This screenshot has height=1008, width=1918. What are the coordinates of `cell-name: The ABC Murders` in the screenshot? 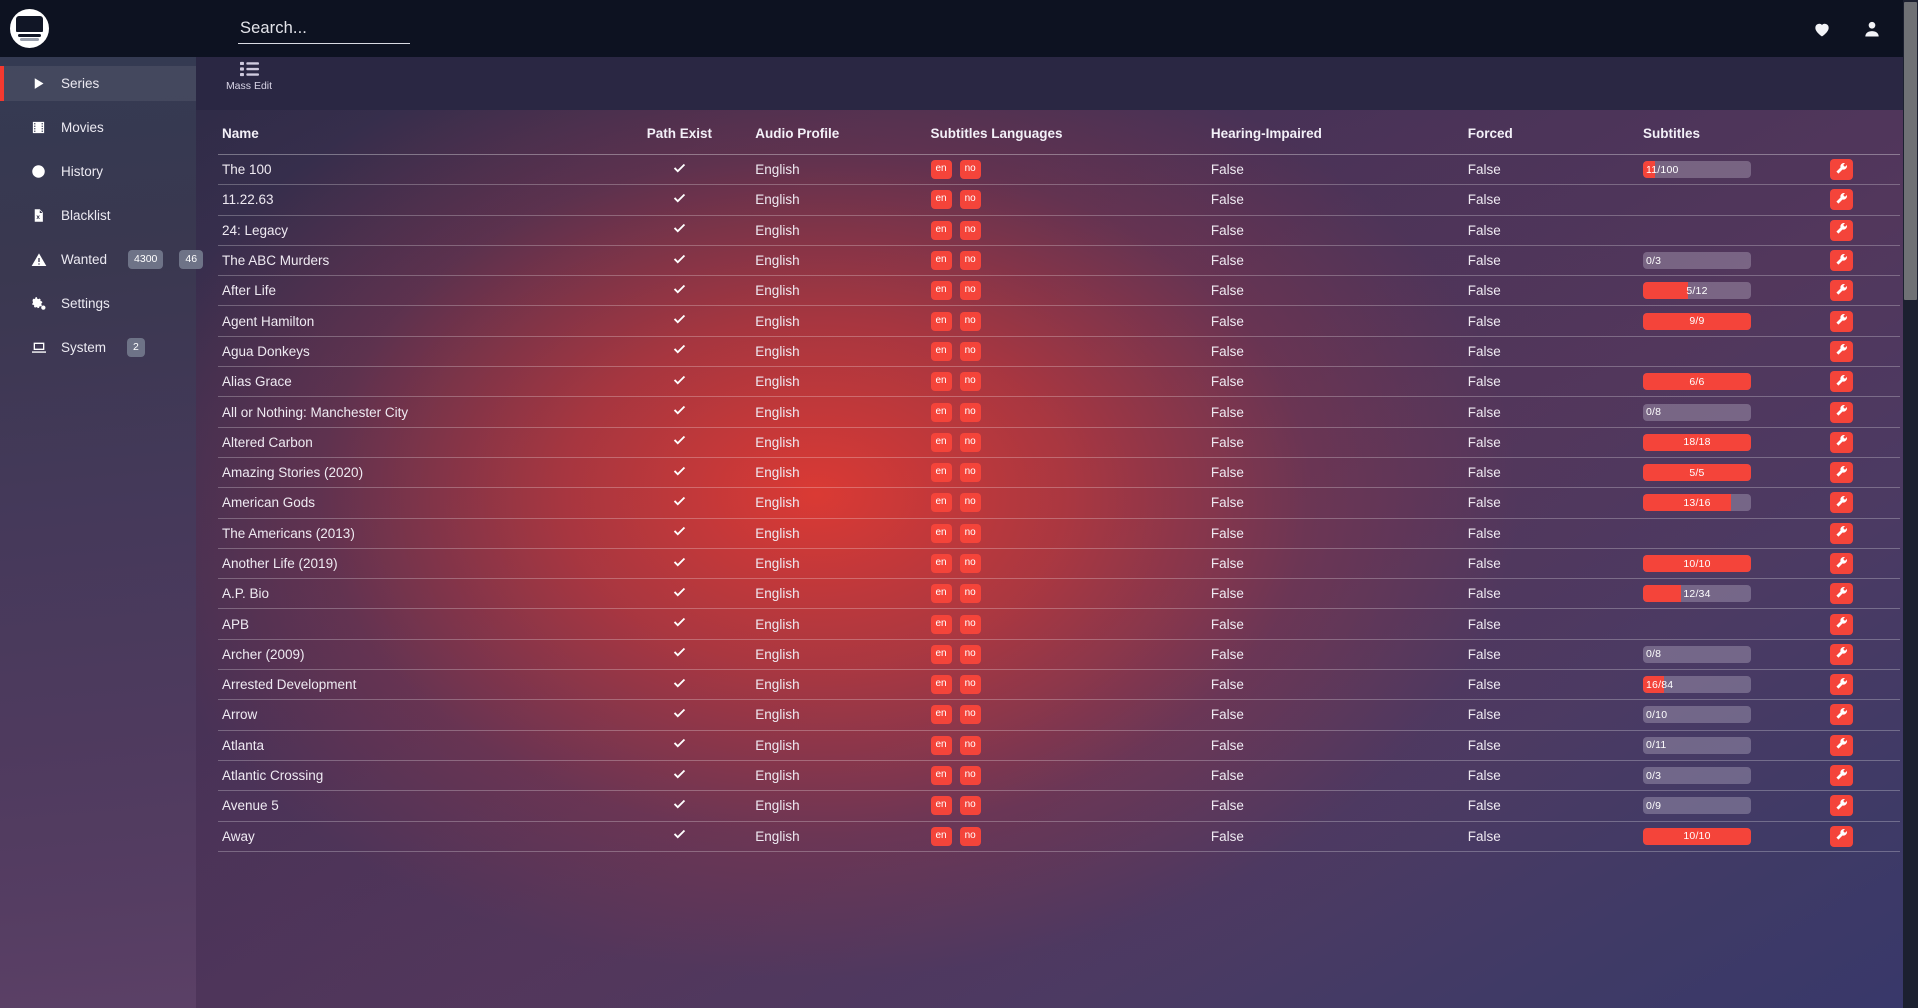 It's located at (411, 261).